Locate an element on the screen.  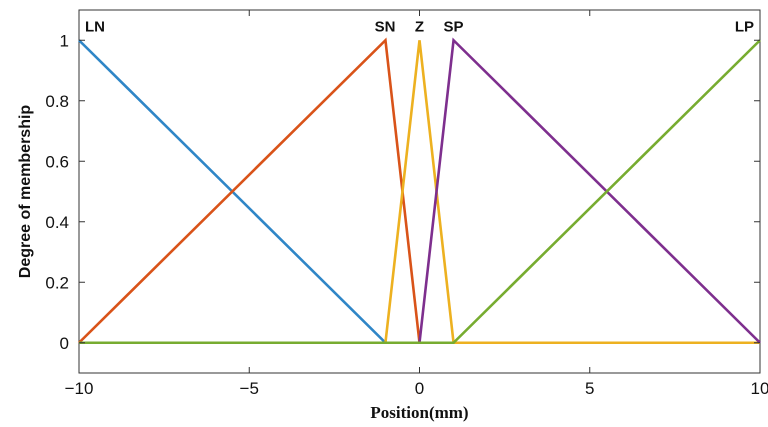
y-tick-label: 0.4 is located at coordinates (57, 222).